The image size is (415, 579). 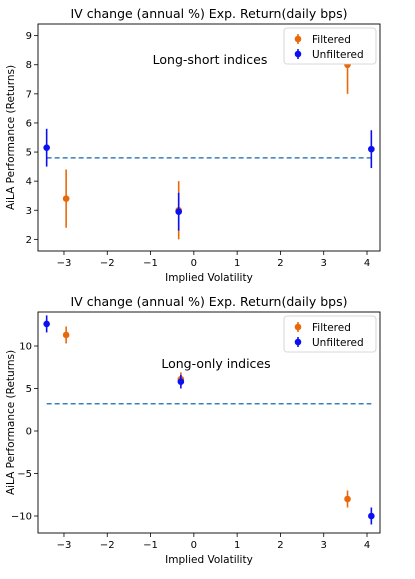 What do you see at coordinates (29, 432) in the screenshot?
I see `y-tick-label: 0` at bounding box center [29, 432].